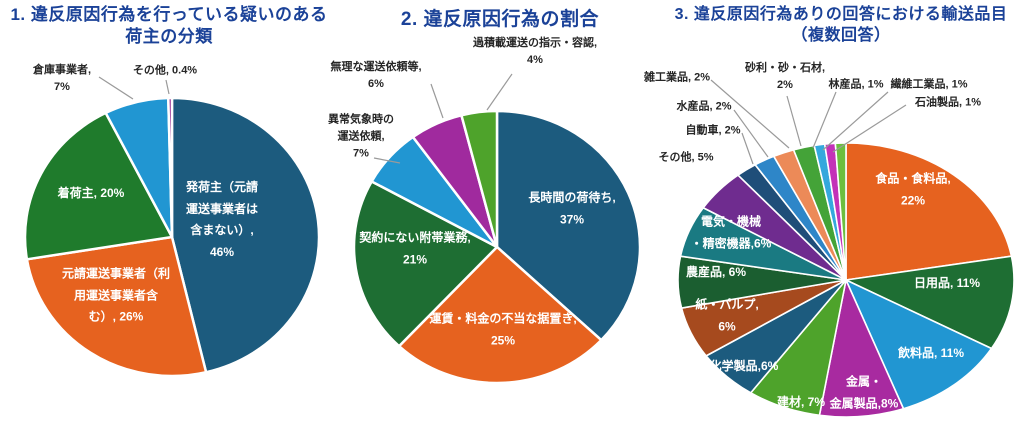  What do you see at coordinates (415, 237) in the screenshot?
I see `chart2-slice-label-2-line1: 契約にない附帯業務,` at bounding box center [415, 237].